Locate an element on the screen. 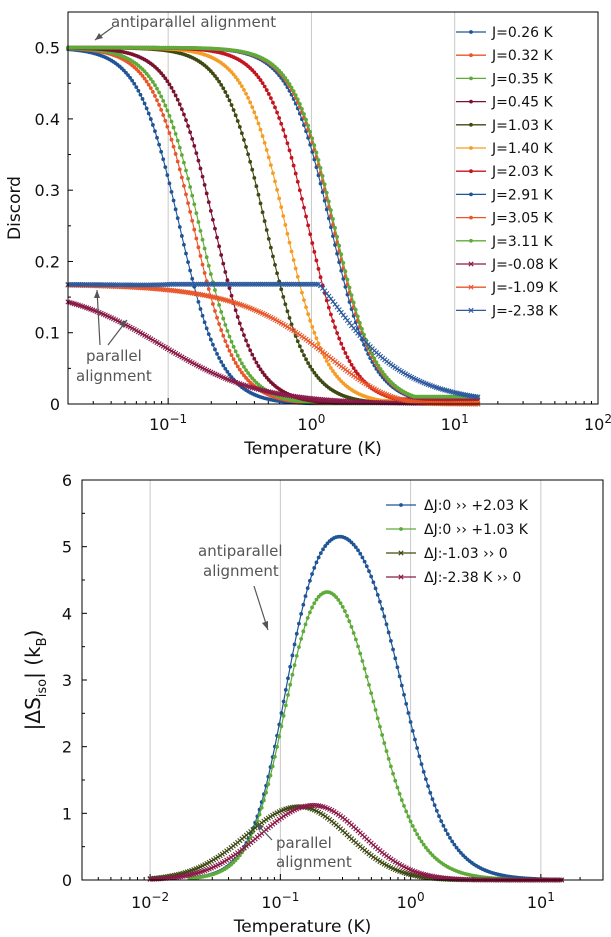 This screenshot has height=937, width=611. y-tick-label: 3 is located at coordinates (67, 680).